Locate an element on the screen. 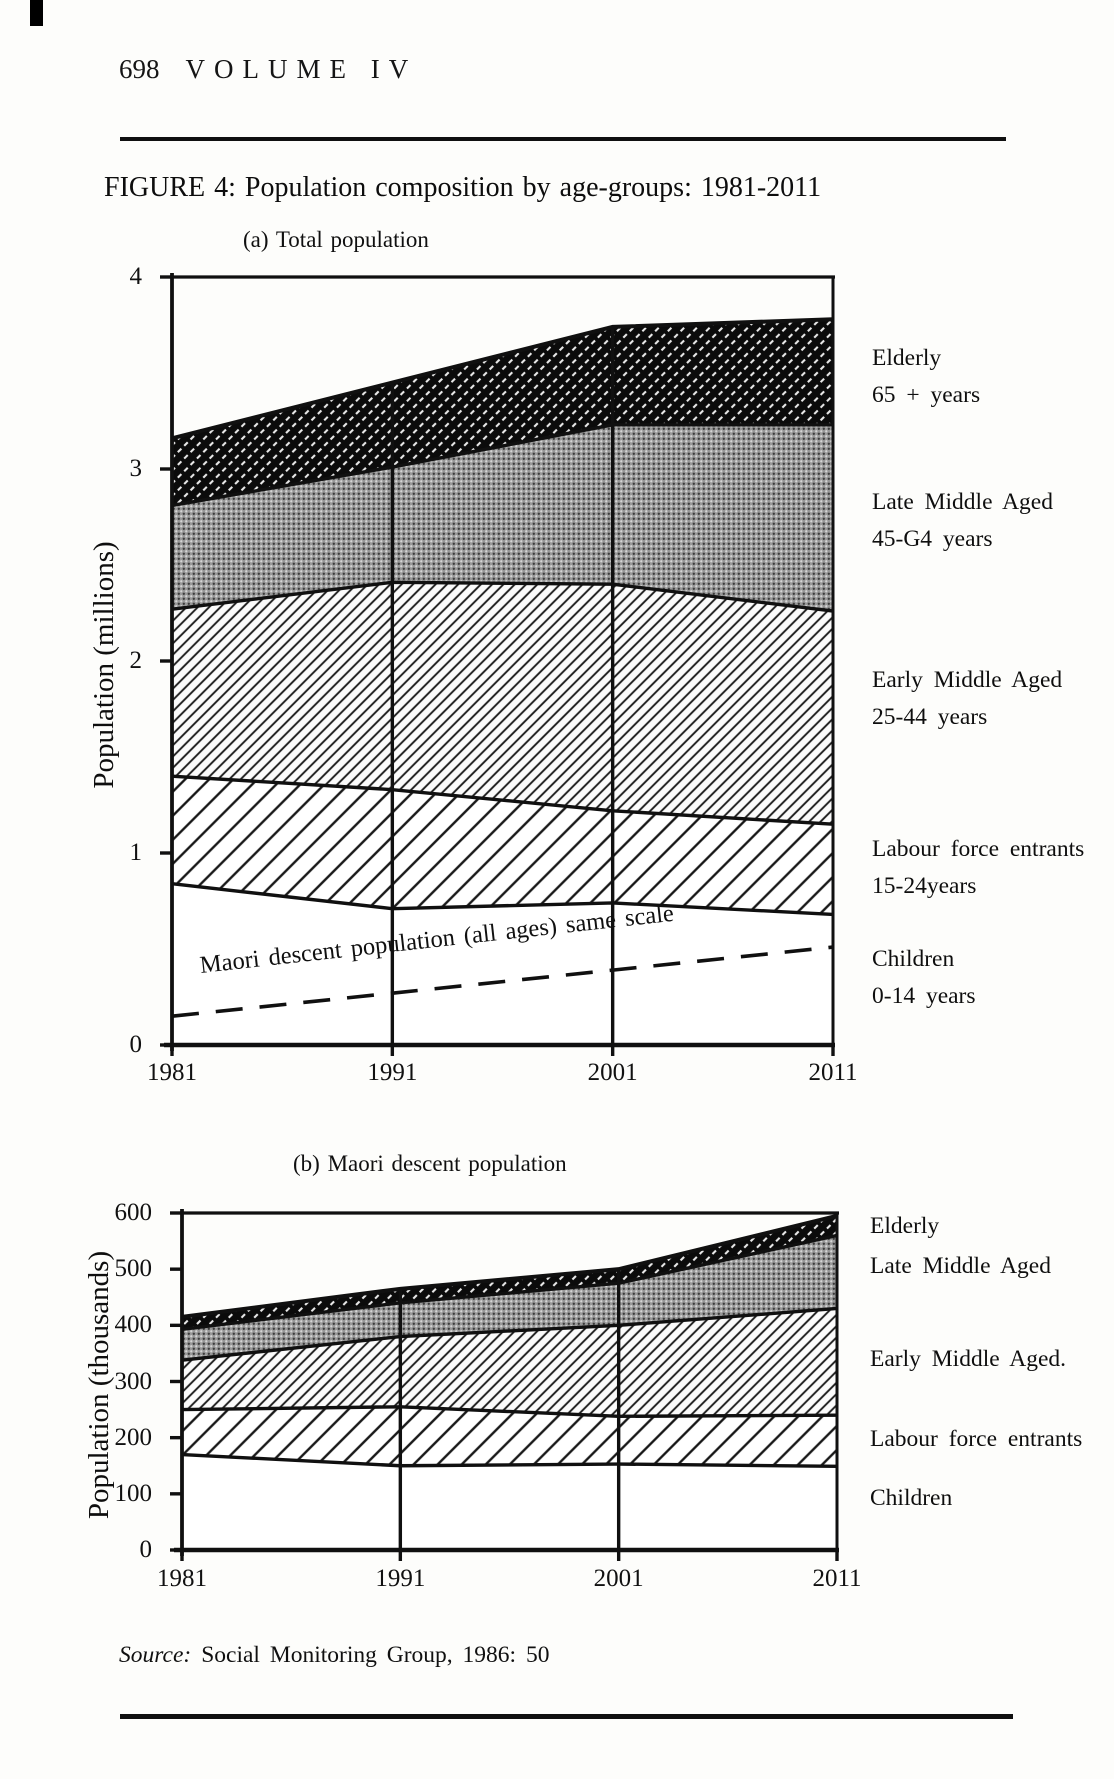 The image size is (1114, 1779). source-line: Source: Social Monitoring Group, 1986: 50 is located at coordinates (334, 1655).